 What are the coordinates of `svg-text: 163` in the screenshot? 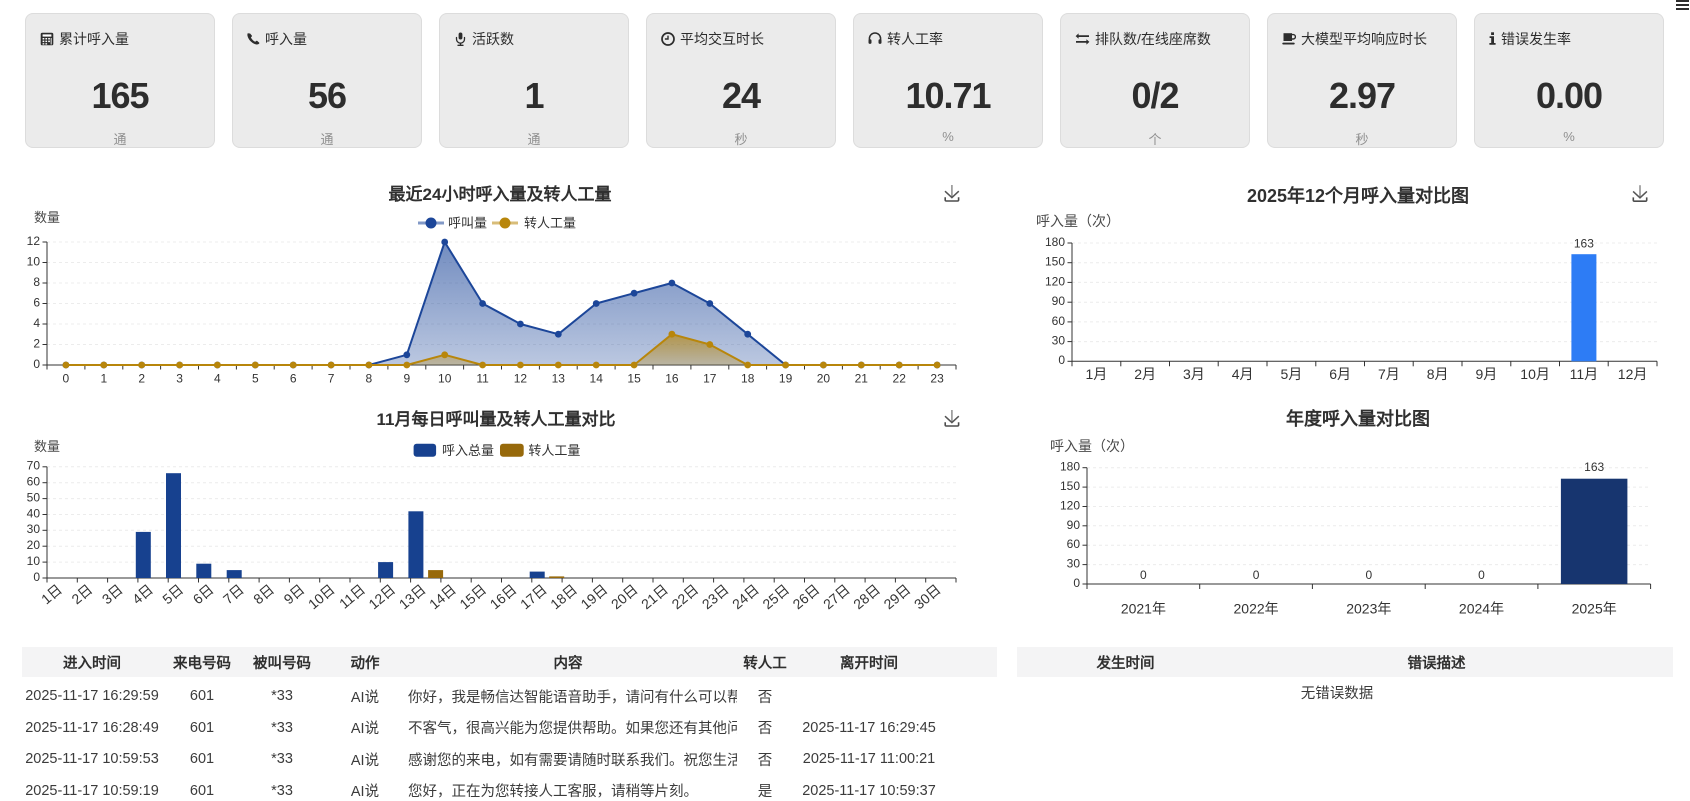 It's located at (1584, 244).